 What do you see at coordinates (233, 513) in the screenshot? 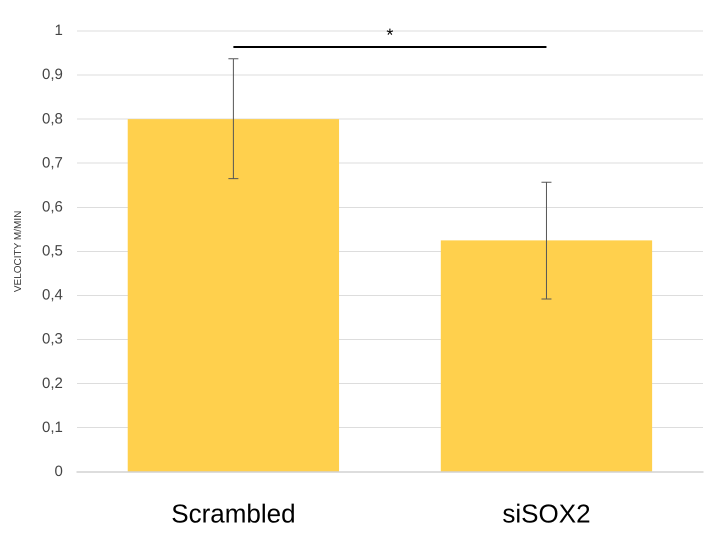
I see `x-tick-label: Scrambled` at bounding box center [233, 513].